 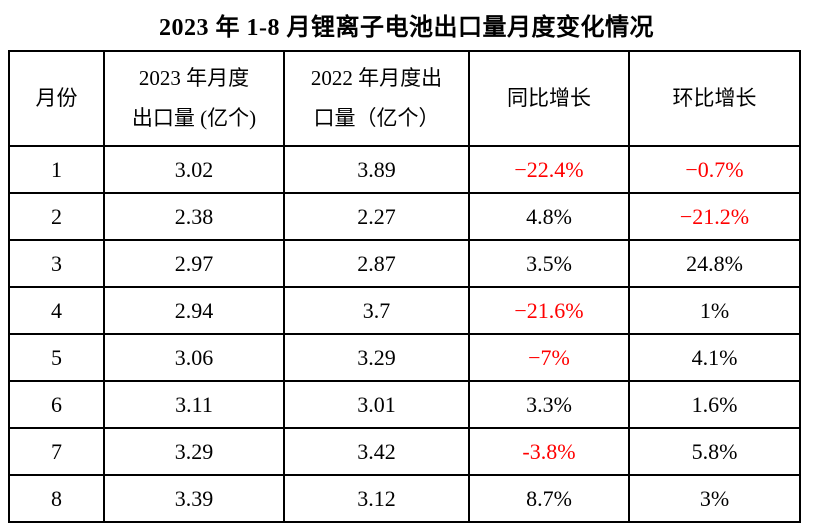 What do you see at coordinates (56, 216) in the screenshot?
I see `month-cell: 2` at bounding box center [56, 216].